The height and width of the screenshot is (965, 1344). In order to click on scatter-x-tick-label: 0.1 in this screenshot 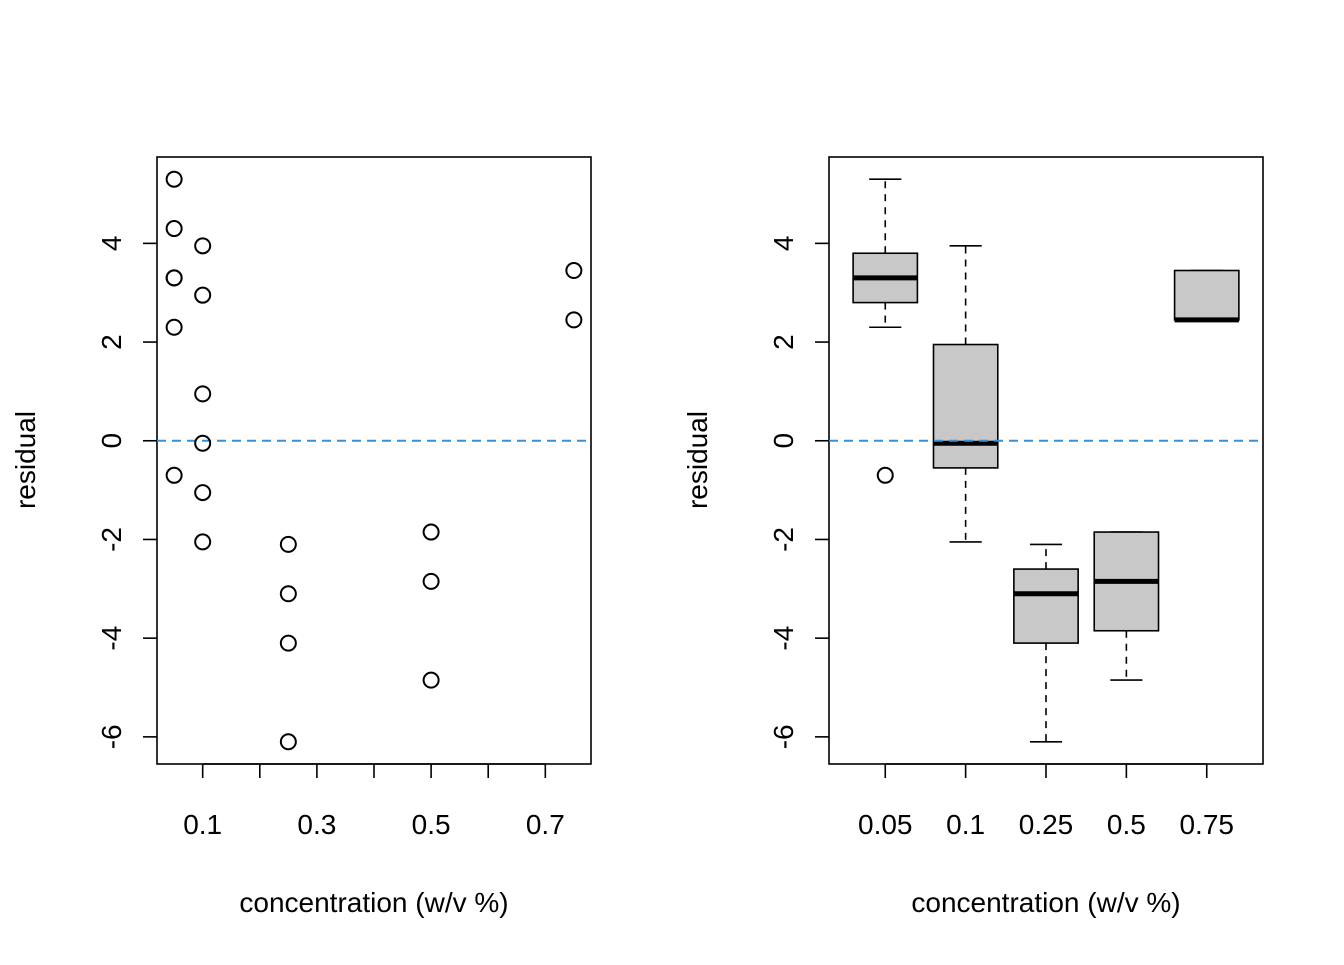, I will do `click(202, 824)`.